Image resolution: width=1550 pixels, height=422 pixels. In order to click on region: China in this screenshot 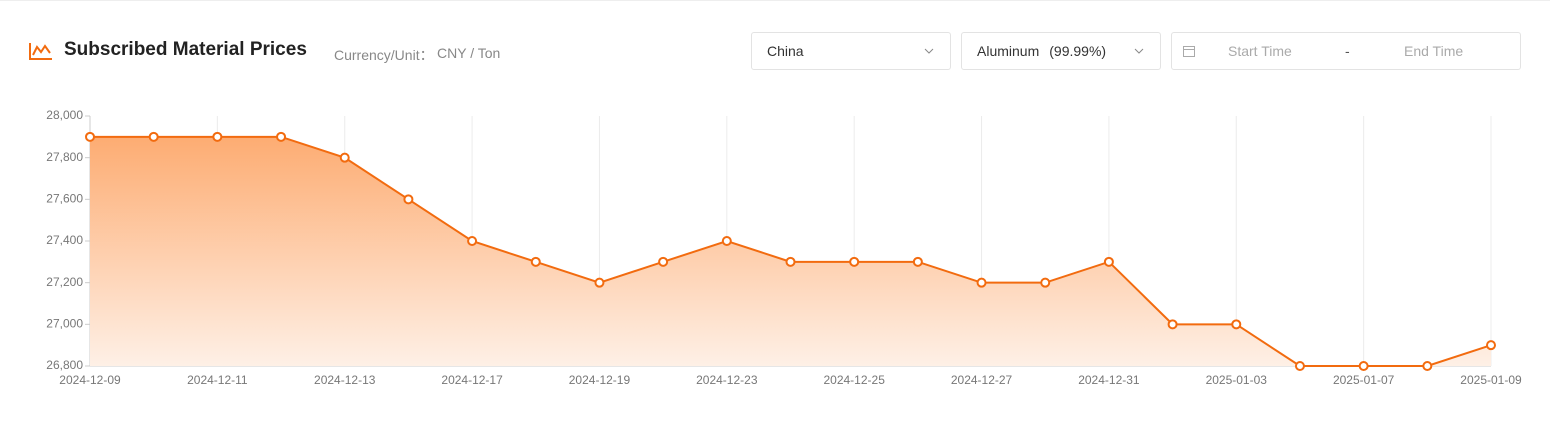, I will do `click(785, 51)`.